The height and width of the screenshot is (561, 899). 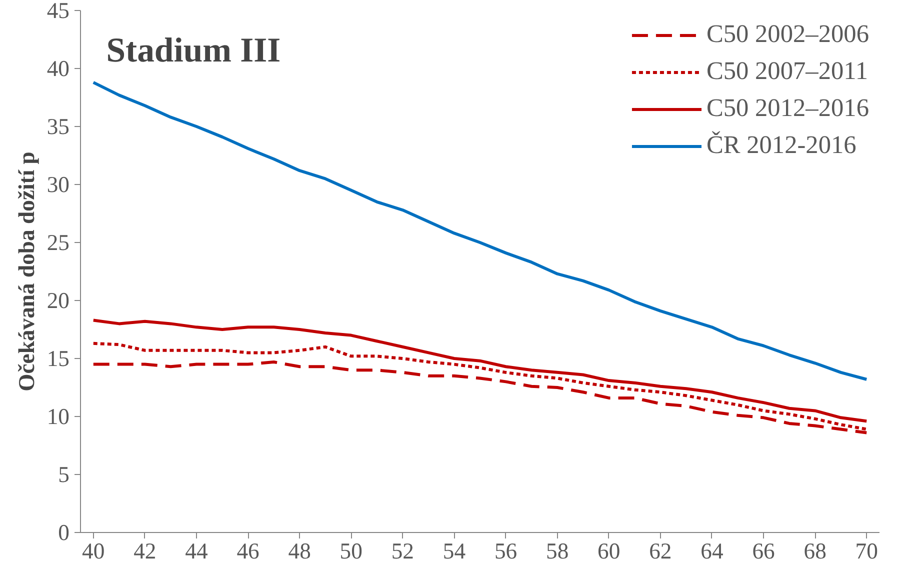 What do you see at coordinates (781, 145) in the screenshot?
I see `legend-label: ČR 2012-2016` at bounding box center [781, 145].